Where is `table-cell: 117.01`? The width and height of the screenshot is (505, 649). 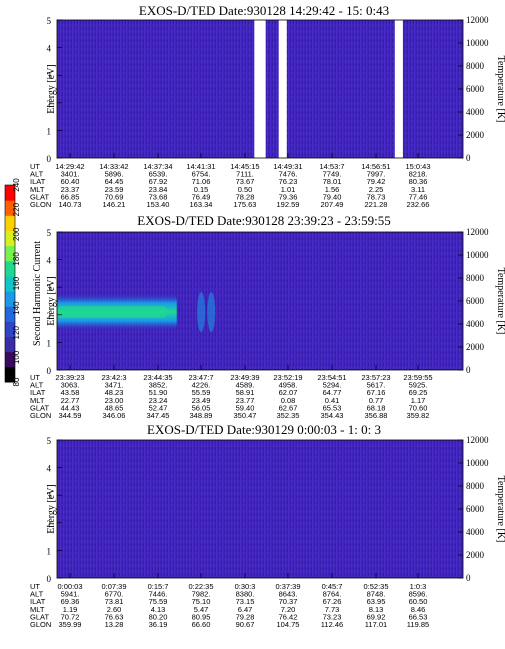
table-cell: 117.01 is located at coordinates (376, 624).